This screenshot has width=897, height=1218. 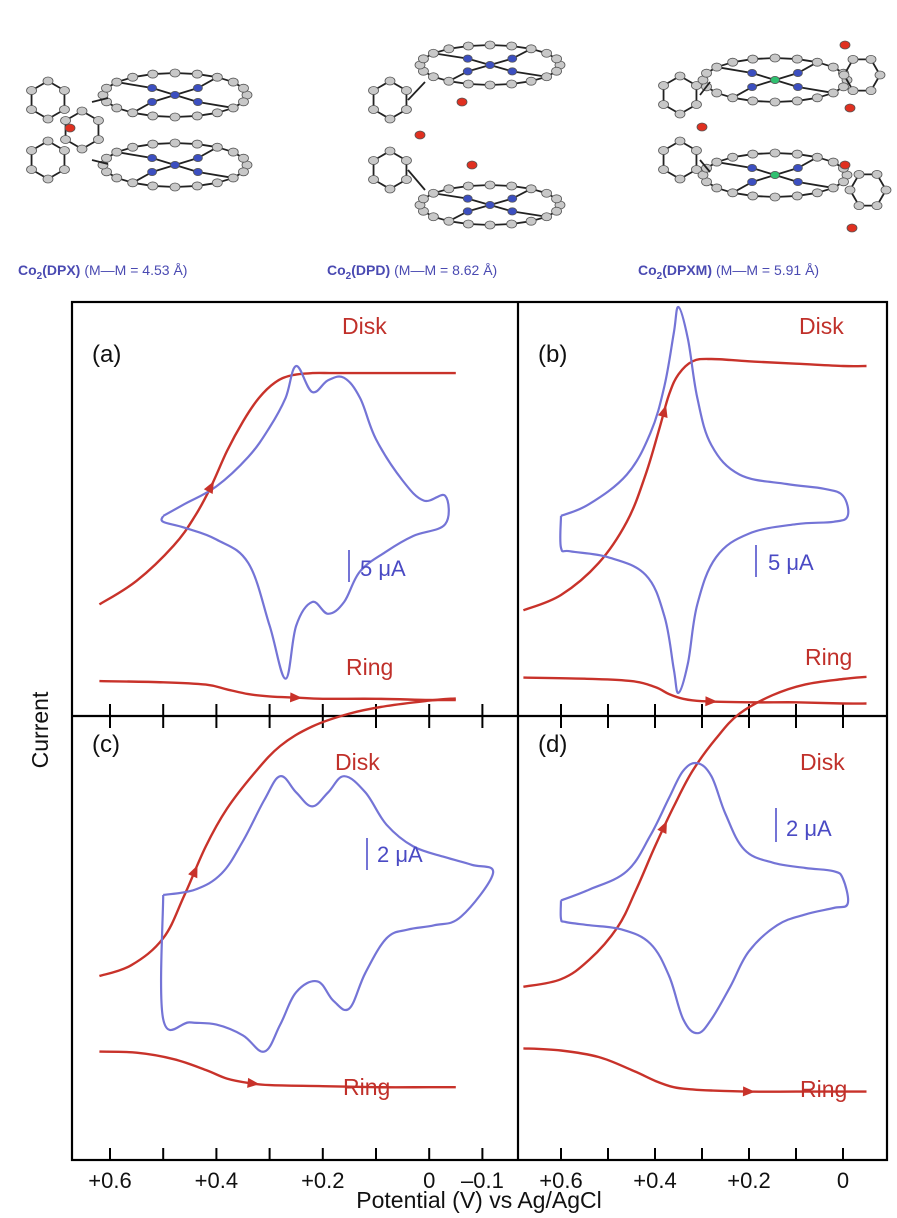 I want to click on left-x-tick-label: +0.6, so click(x=109, y=1180).